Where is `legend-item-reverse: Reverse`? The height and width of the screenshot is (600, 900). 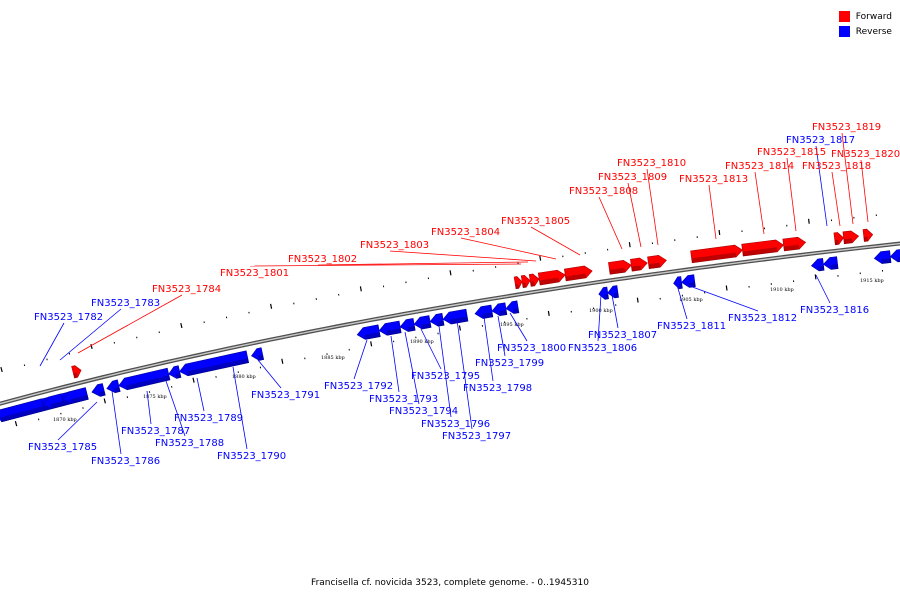
legend-item-reverse: Reverse is located at coordinates (865, 31).